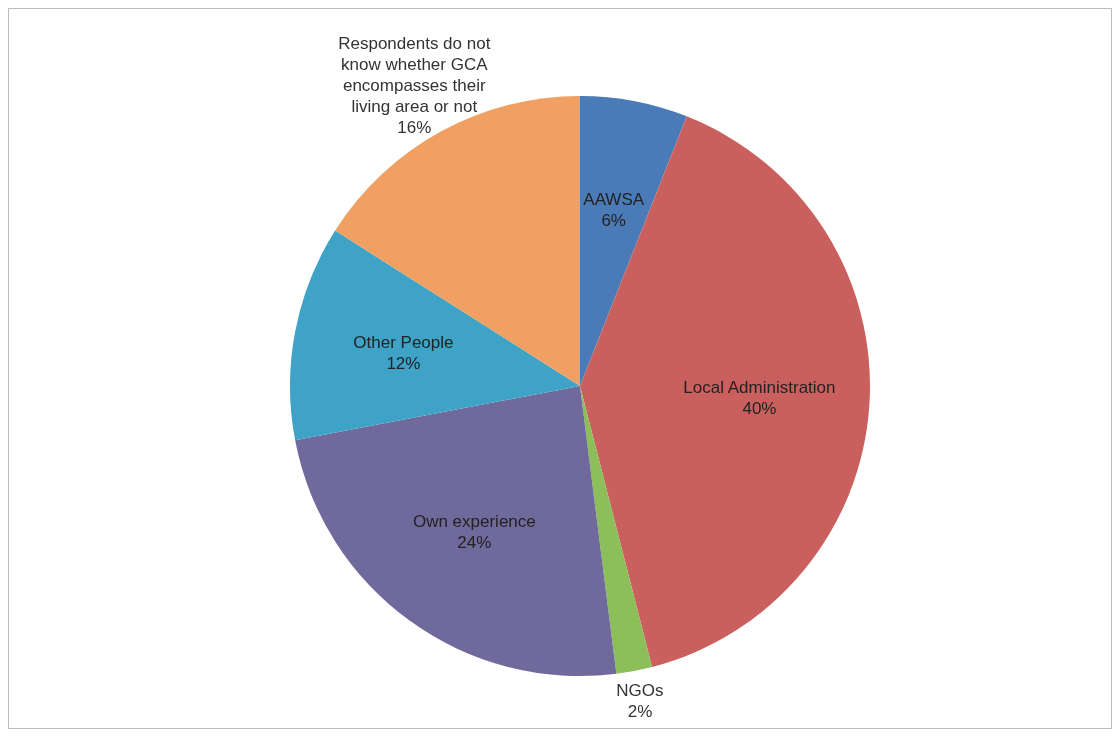 Image resolution: width=1120 pixels, height=737 pixels. Describe the element at coordinates (759, 408) in the screenshot. I see `data-label: 40%` at that location.